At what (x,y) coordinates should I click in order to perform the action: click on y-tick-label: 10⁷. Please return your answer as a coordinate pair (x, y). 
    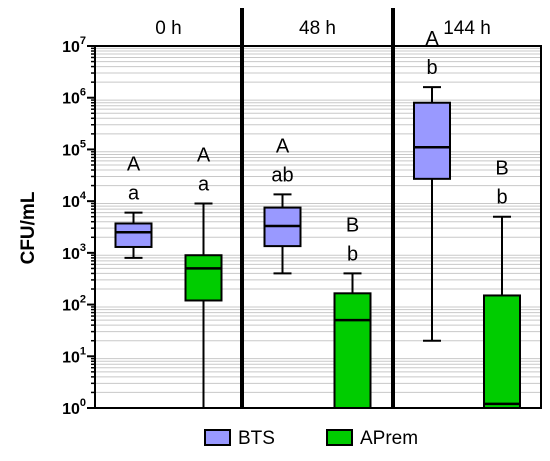
    Looking at the image, I should click on (74, 45).